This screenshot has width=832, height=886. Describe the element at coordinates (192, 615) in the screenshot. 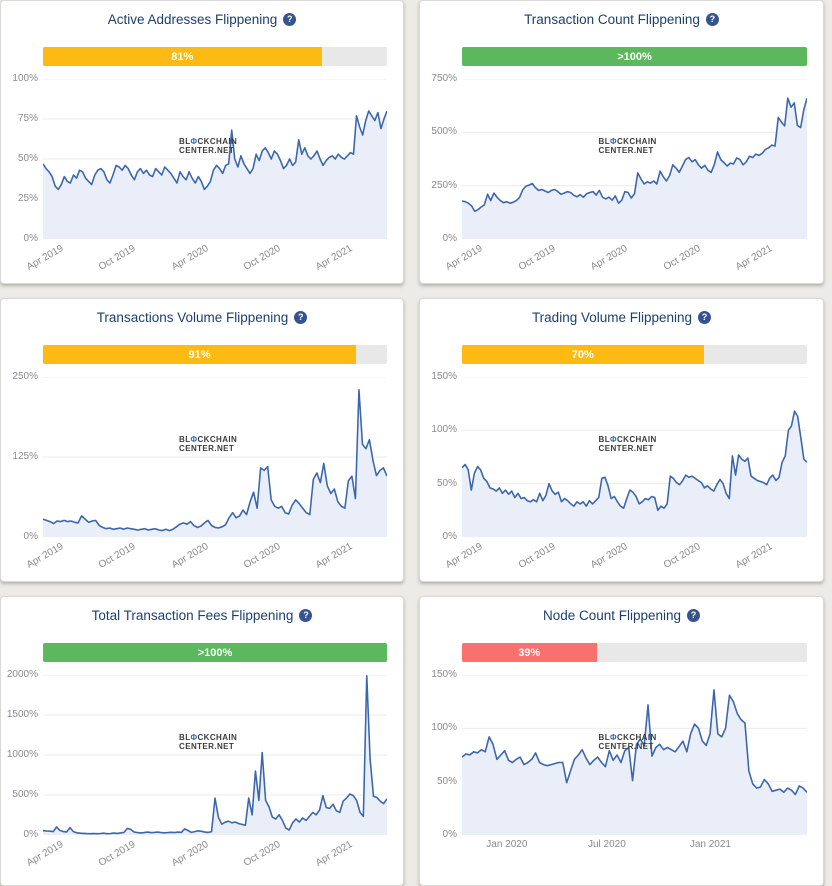

I see `page-title: Total Transaction Fees Flippening` at that location.